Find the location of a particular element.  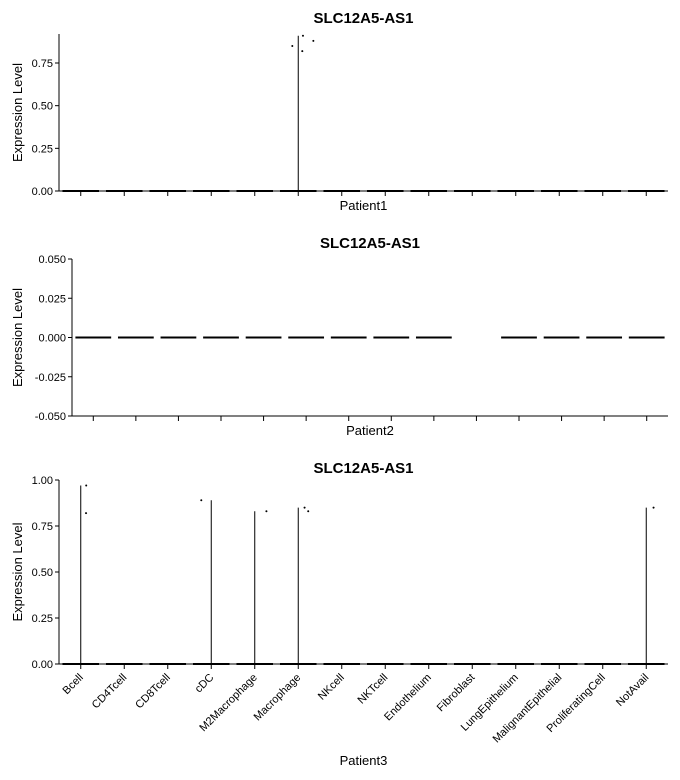

x-tick-label: Bcell is located at coordinates (73, 684).